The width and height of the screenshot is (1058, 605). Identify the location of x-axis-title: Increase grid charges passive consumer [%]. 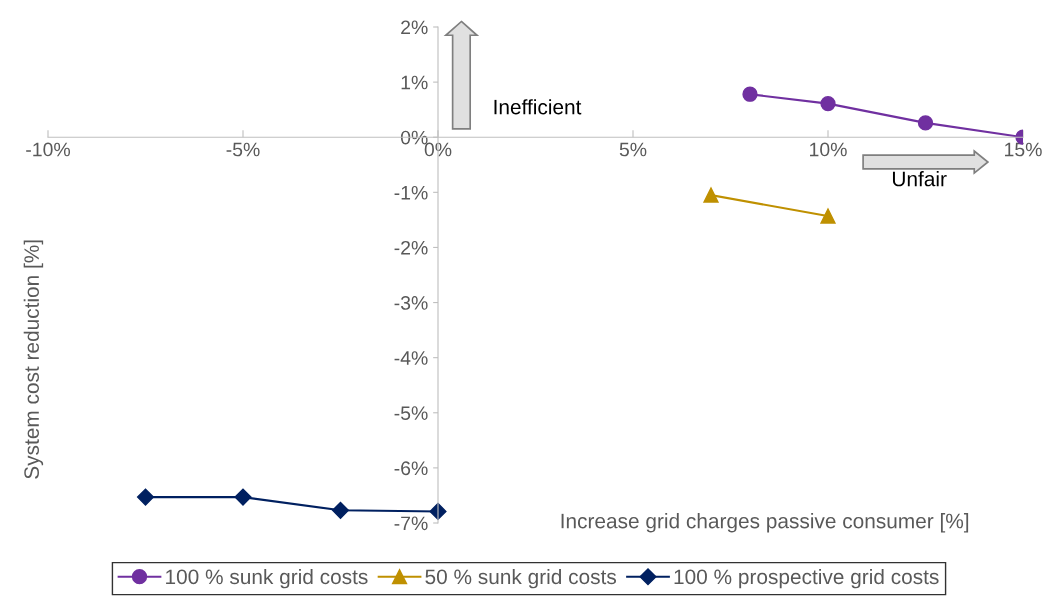
(765, 523).